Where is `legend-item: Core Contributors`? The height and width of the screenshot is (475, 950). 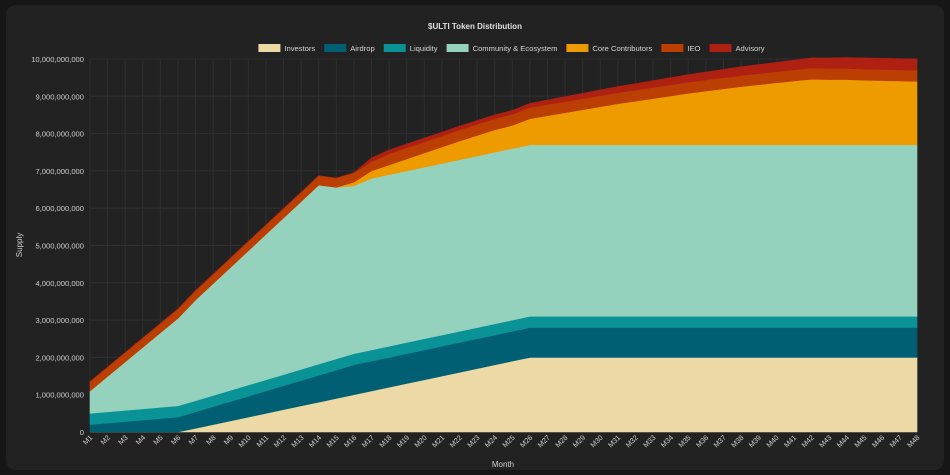 legend-item: Core Contributors is located at coordinates (609, 48).